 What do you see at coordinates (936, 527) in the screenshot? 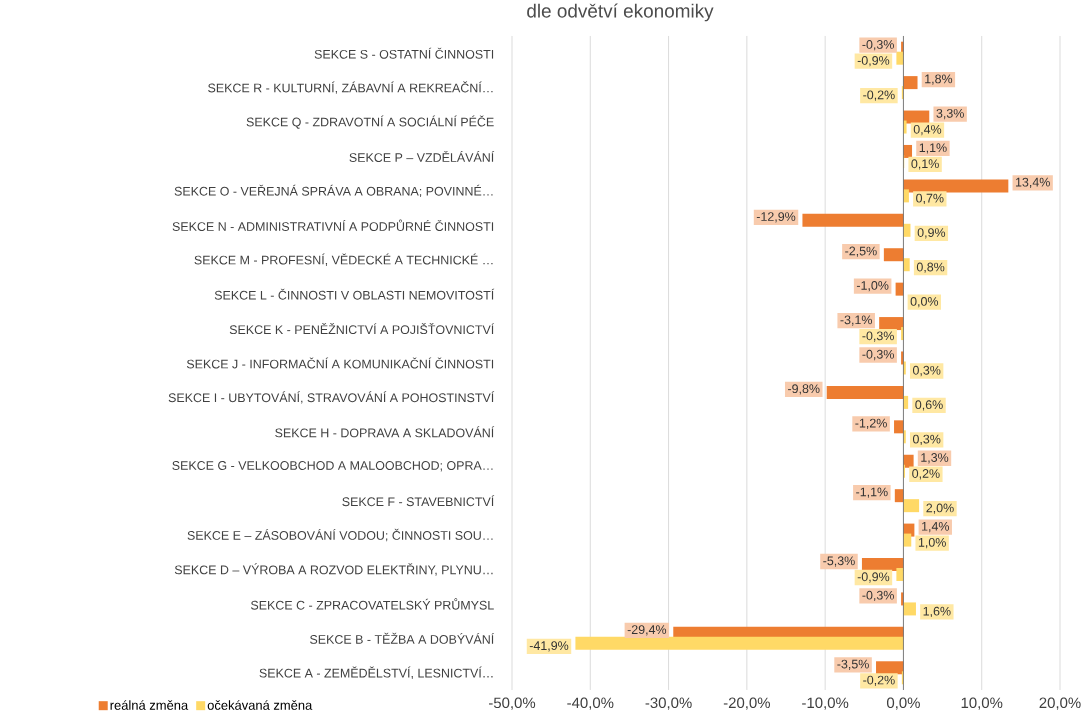
I see `data-label: 1,4%` at bounding box center [936, 527].